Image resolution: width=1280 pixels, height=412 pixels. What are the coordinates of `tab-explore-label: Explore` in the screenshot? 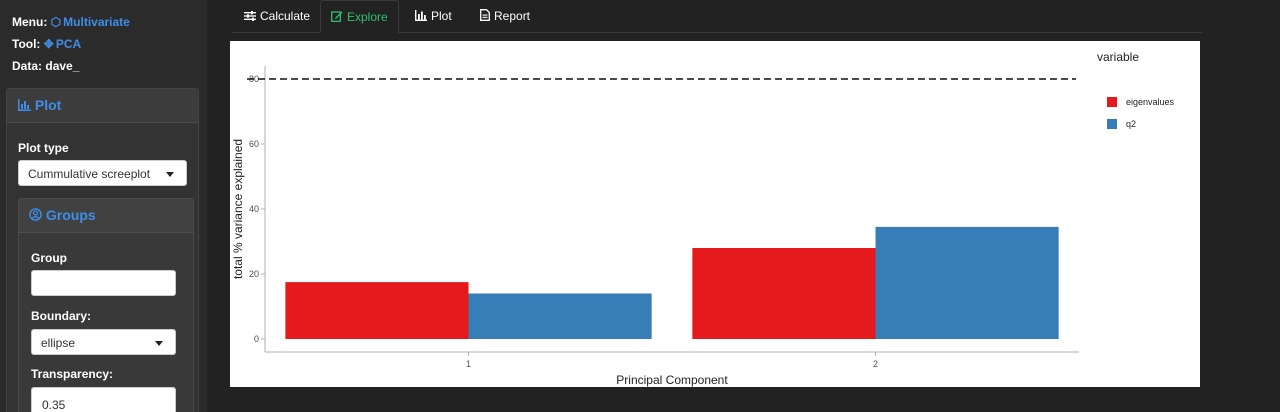 It's located at (367, 17).